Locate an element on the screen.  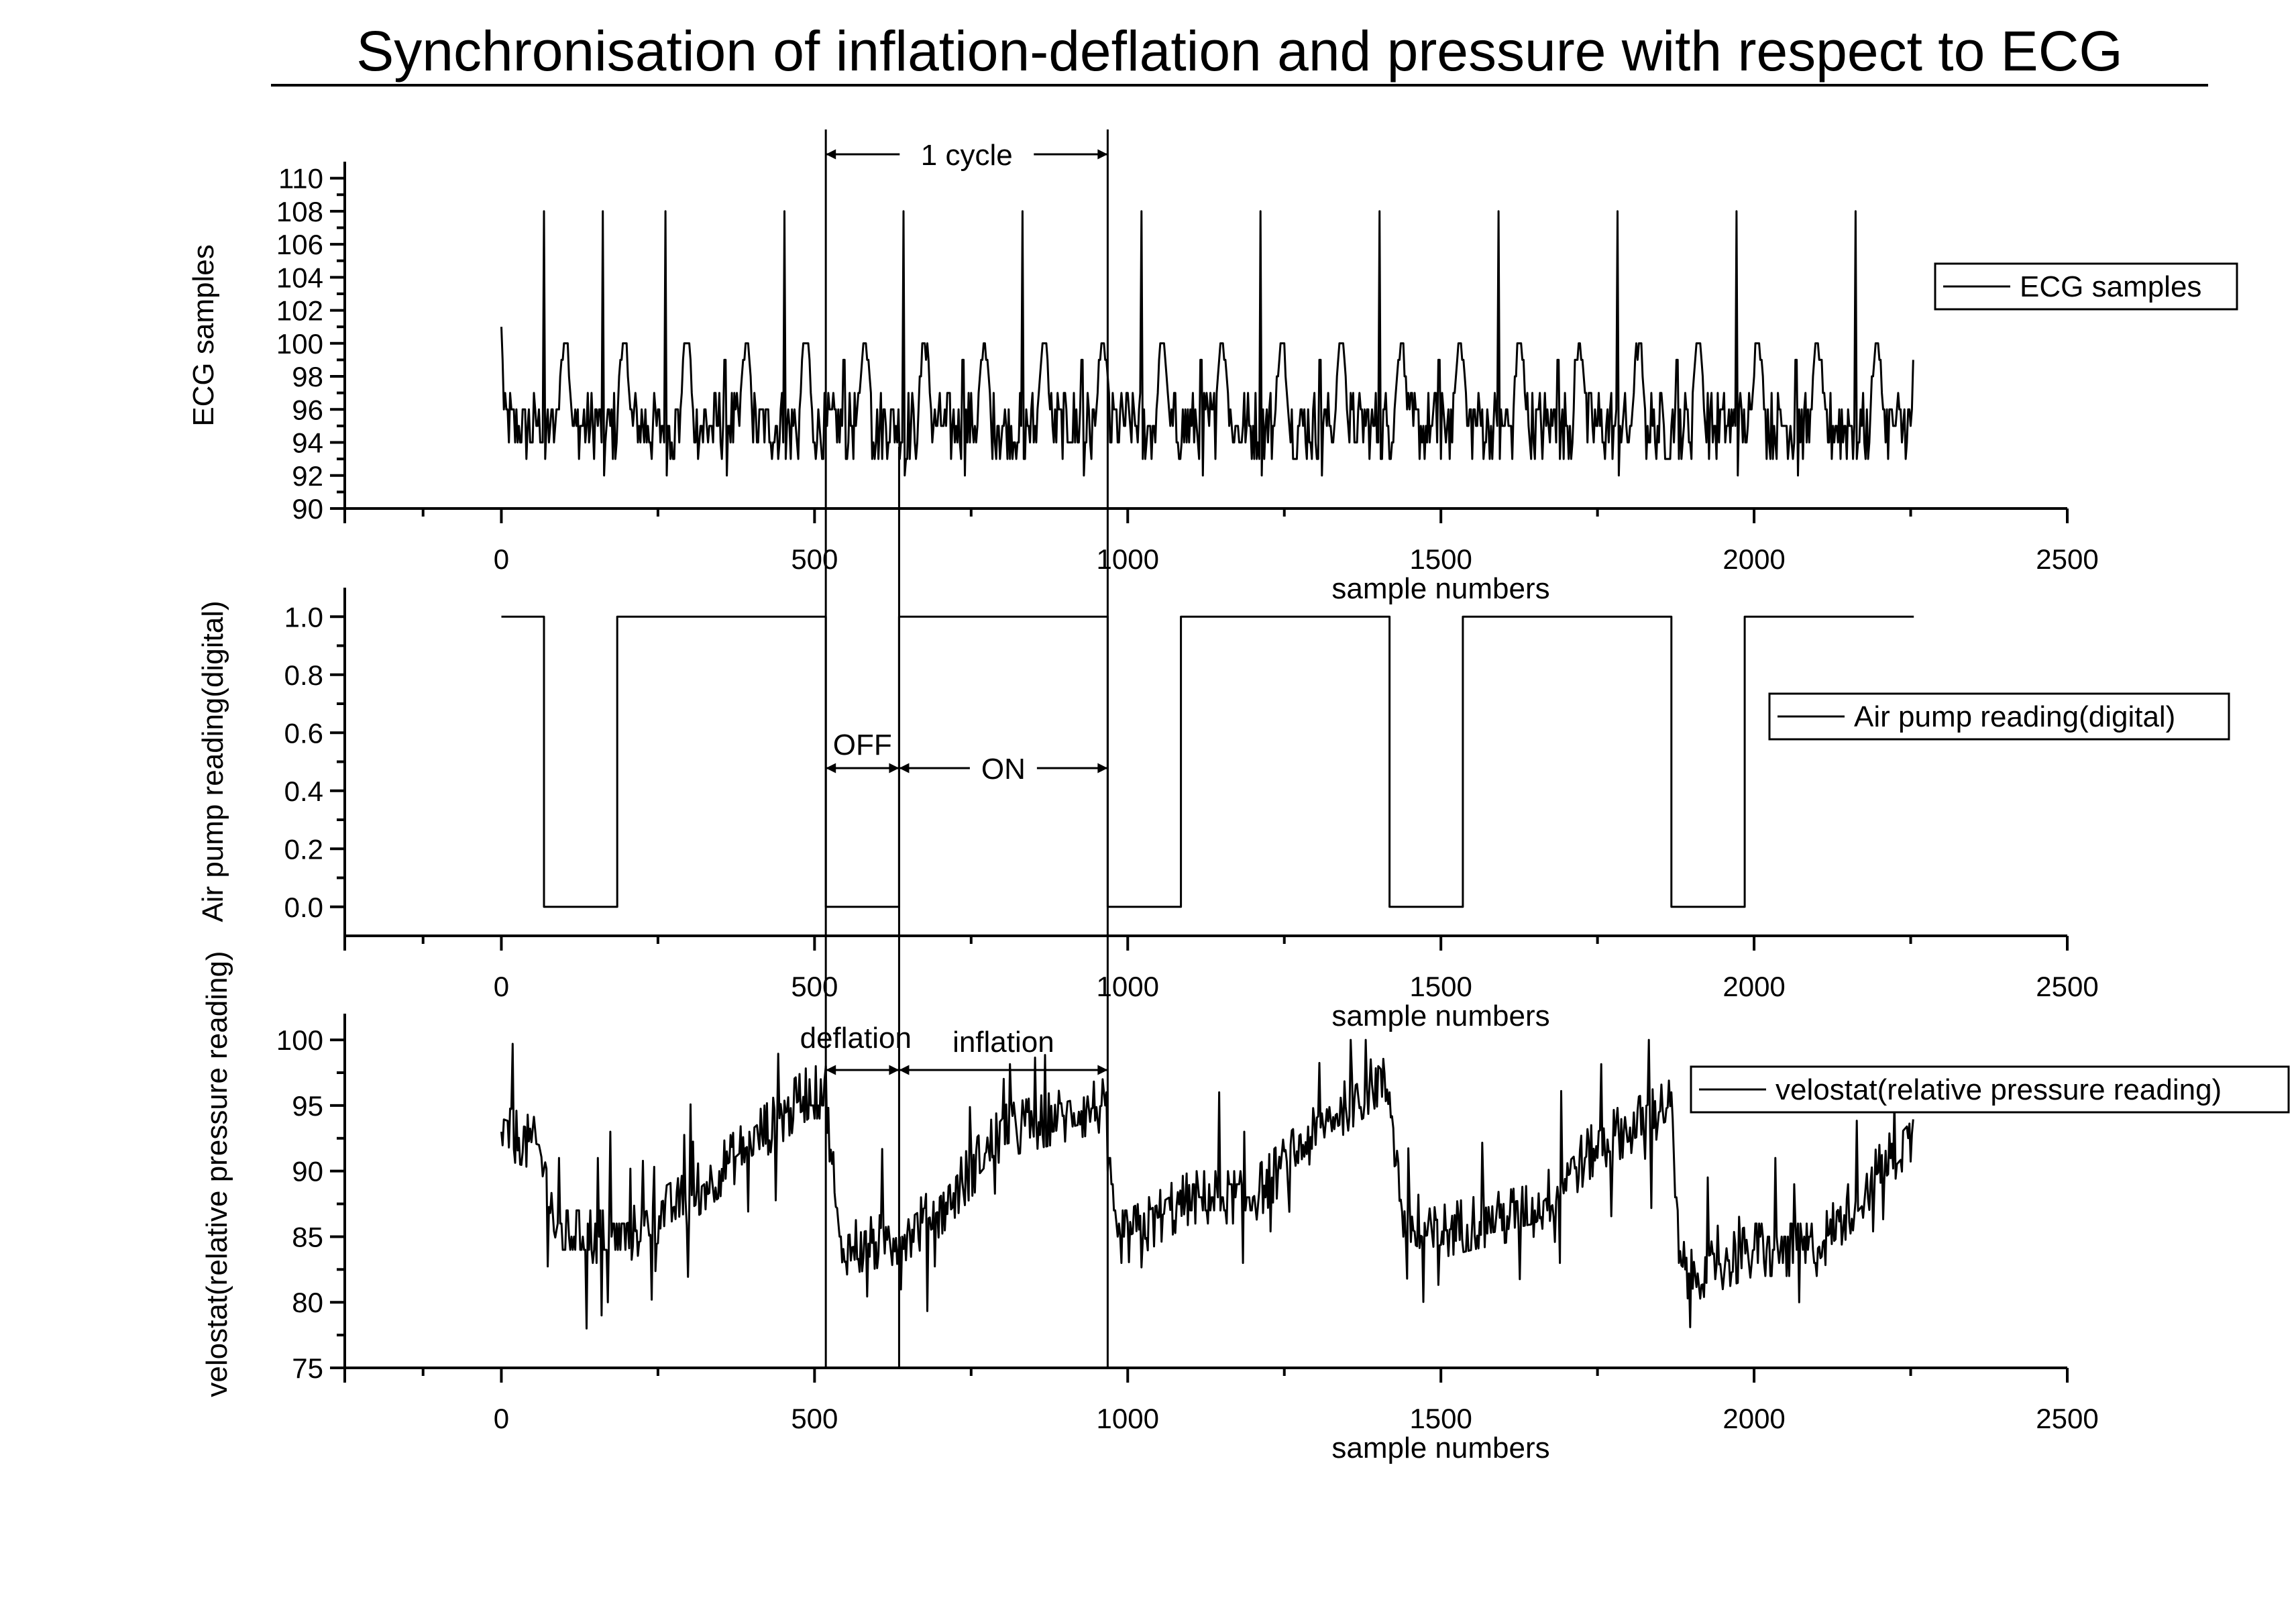
sync-annotations: 1 cycle OFF ON deflation inflation is located at coordinates (954, 748).